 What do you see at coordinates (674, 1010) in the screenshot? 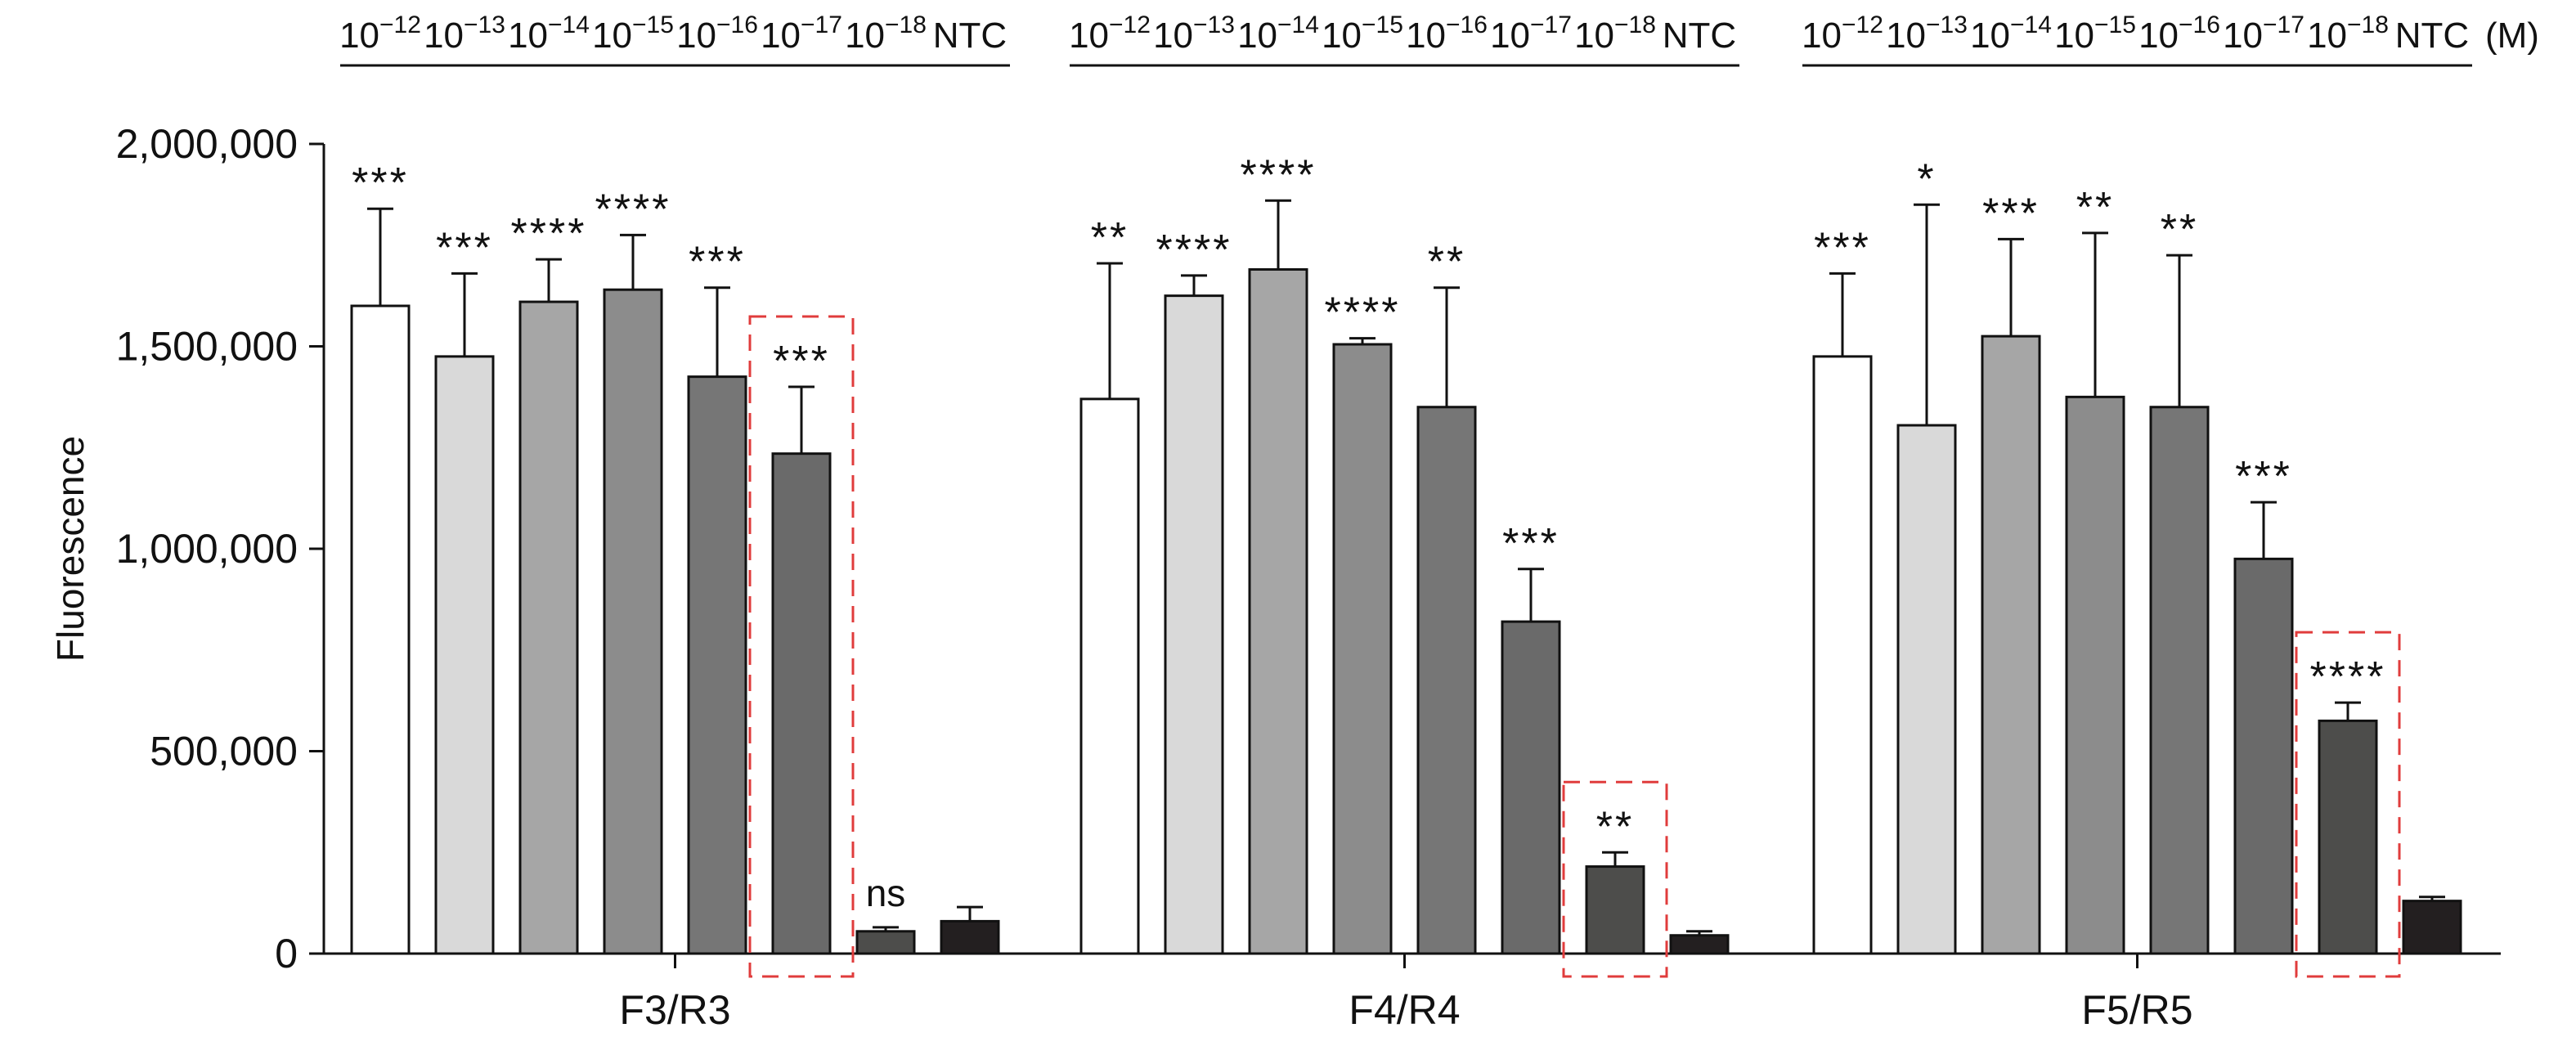
I see `group-label: F3/R3` at bounding box center [674, 1010].